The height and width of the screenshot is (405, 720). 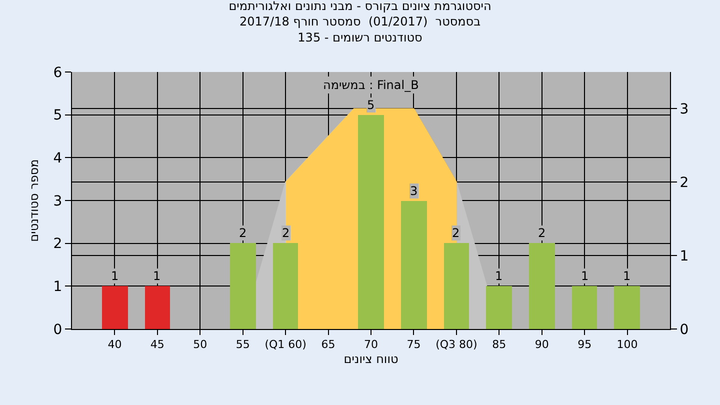 What do you see at coordinates (371, 359) in the screenshot?
I see `x-axis-title: טווח ציונים` at bounding box center [371, 359].